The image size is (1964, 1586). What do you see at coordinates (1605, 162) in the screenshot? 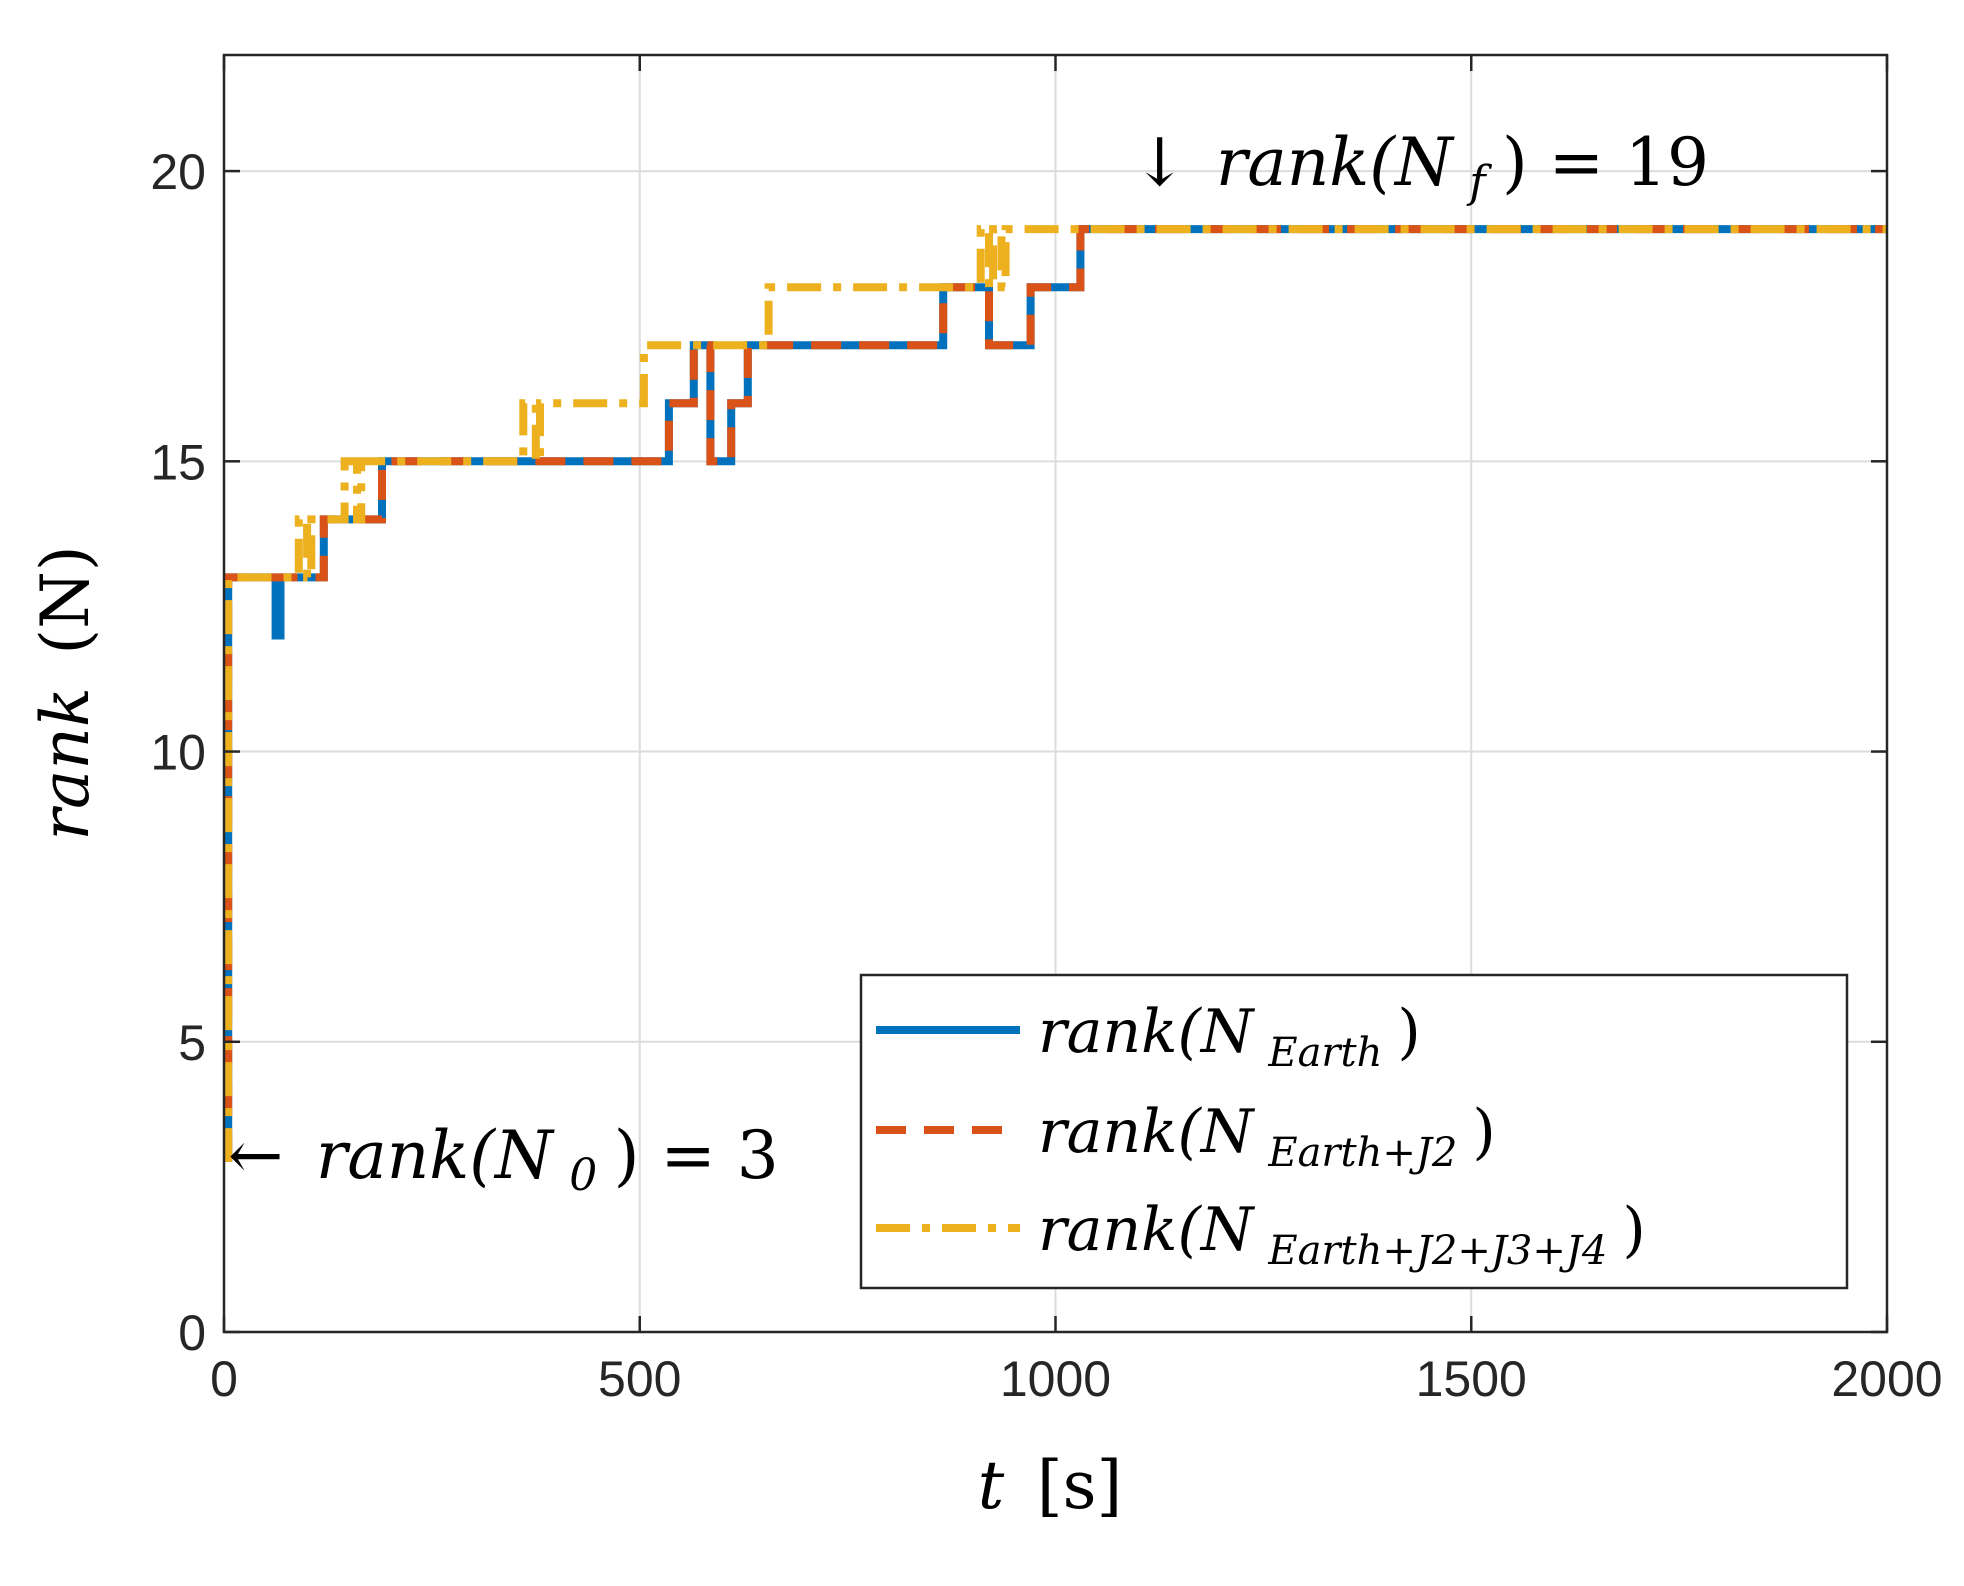
I see `annotation-final-tail: ) = 19` at bounding box center [1605, 162].